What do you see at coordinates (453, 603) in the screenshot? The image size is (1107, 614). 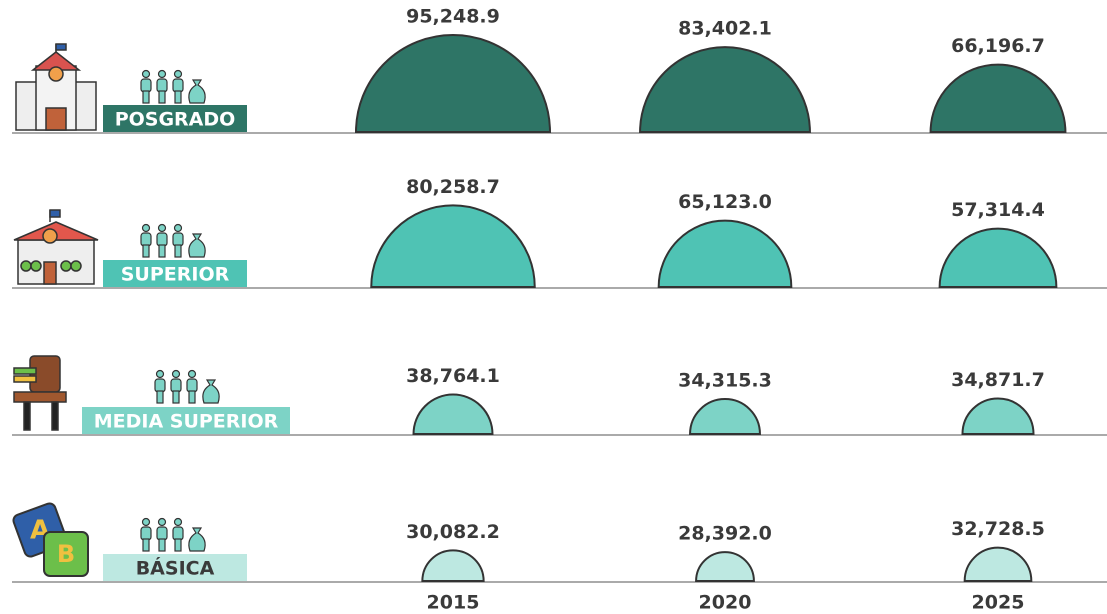 I see `x-tick-label: 2015` at bounding box center [453, 603].